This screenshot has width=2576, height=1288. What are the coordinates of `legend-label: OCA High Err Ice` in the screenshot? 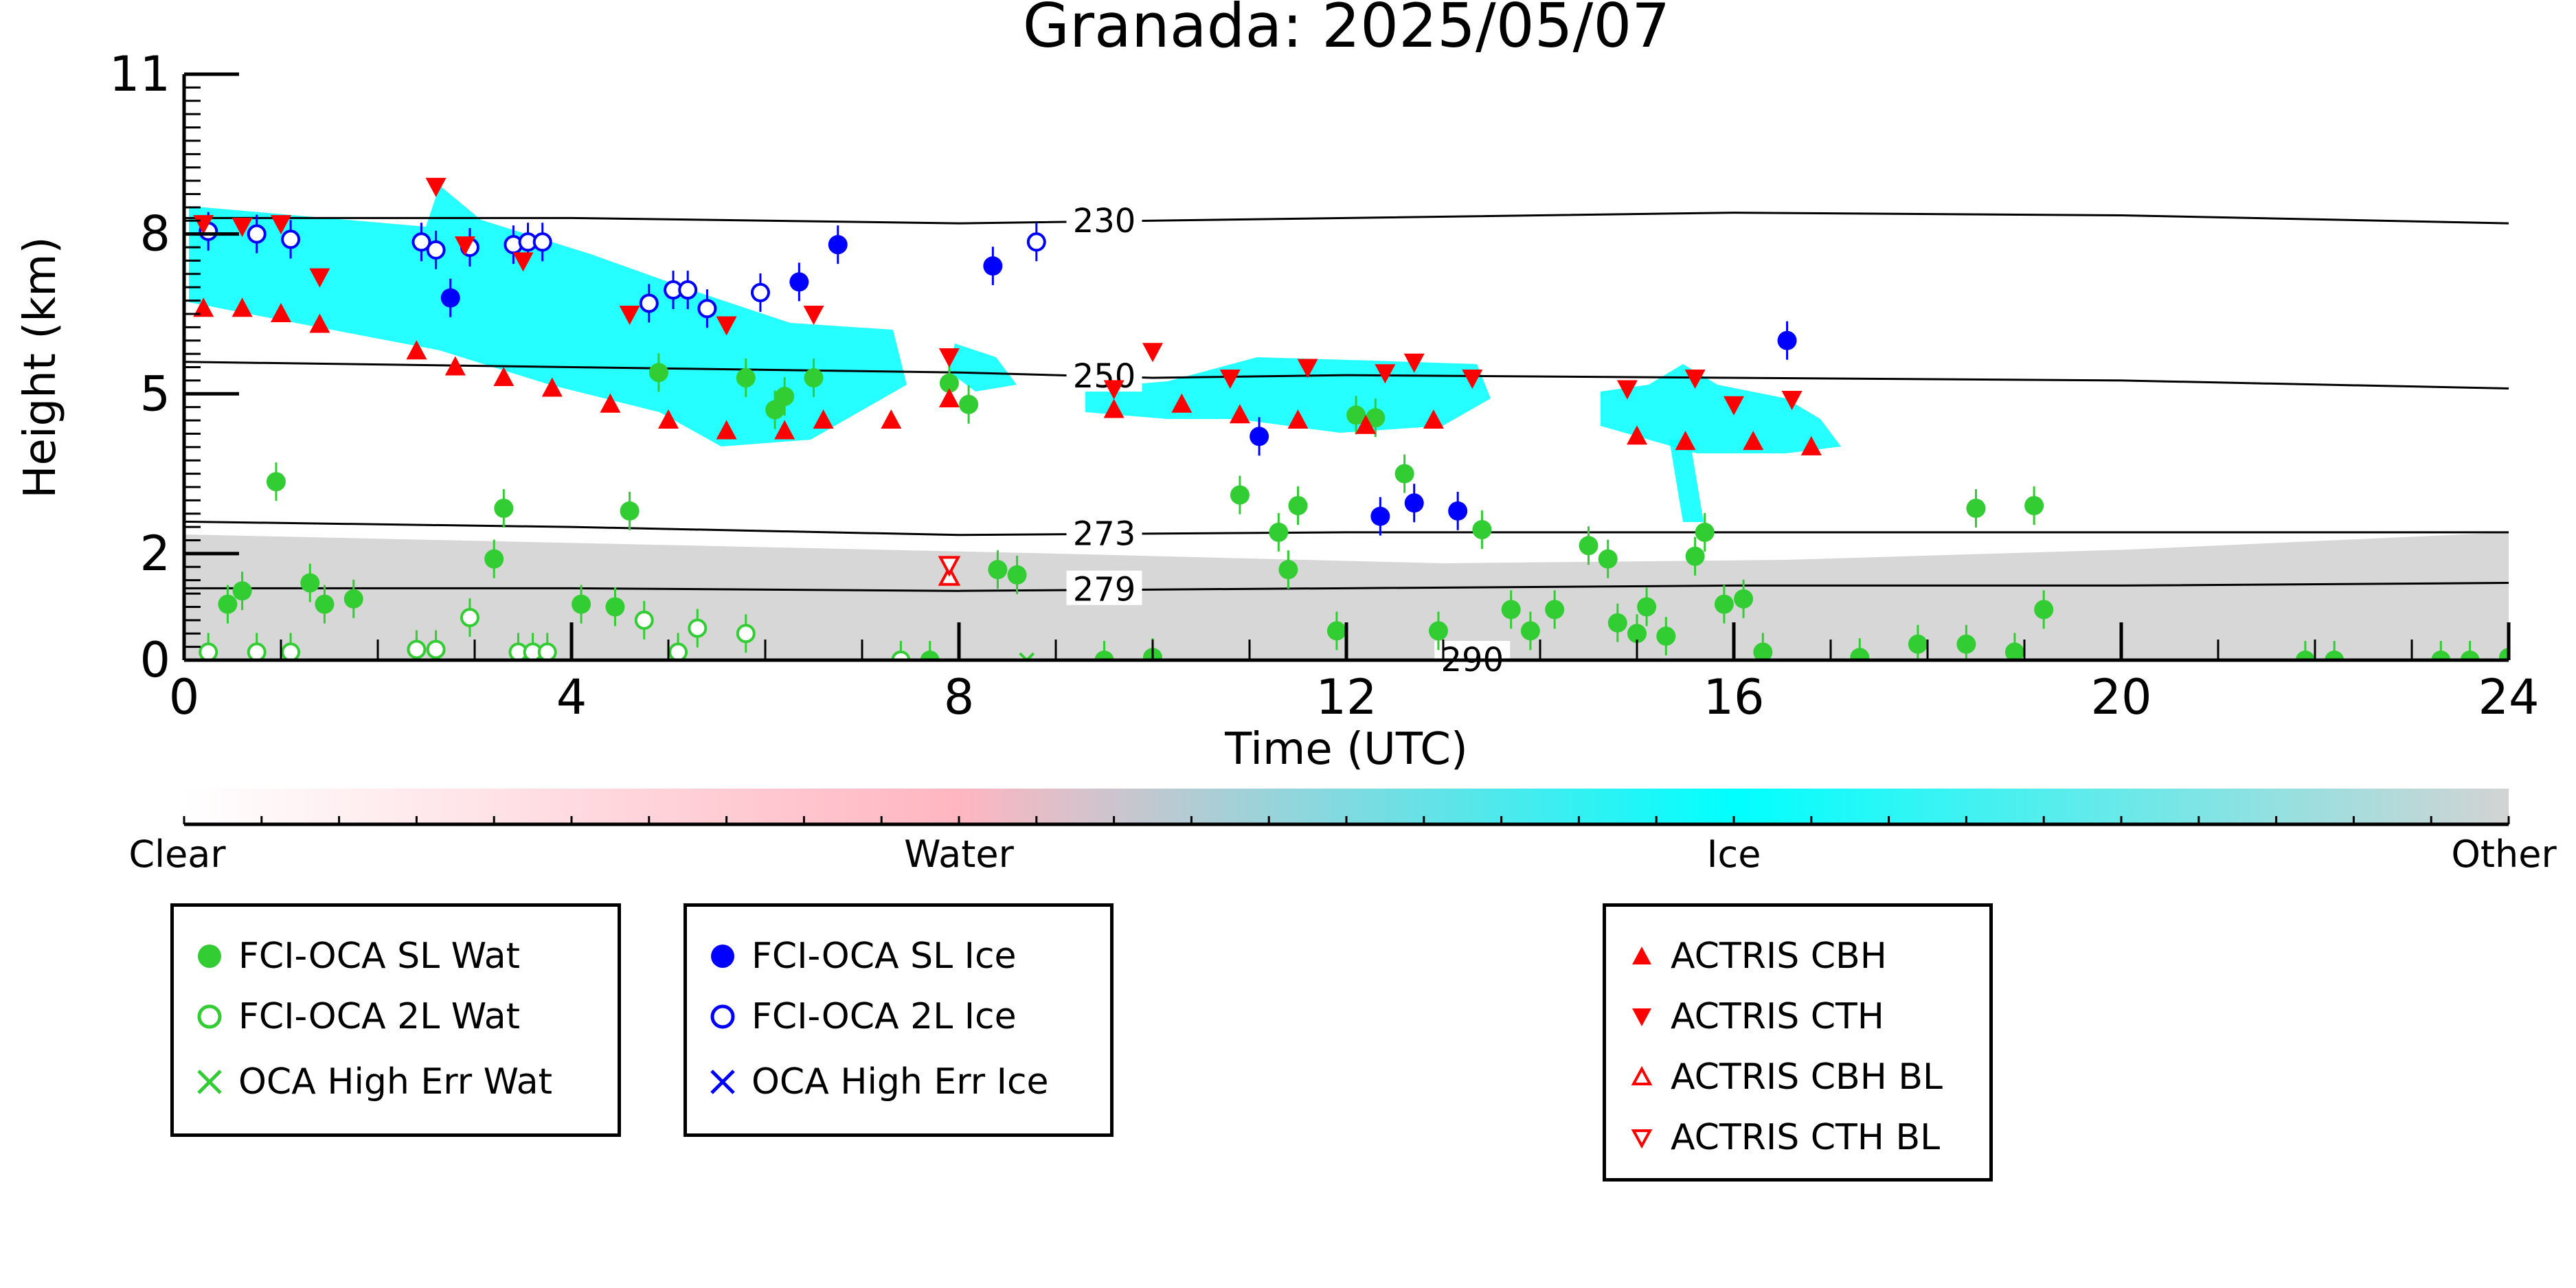 It's located at (900, 1082).